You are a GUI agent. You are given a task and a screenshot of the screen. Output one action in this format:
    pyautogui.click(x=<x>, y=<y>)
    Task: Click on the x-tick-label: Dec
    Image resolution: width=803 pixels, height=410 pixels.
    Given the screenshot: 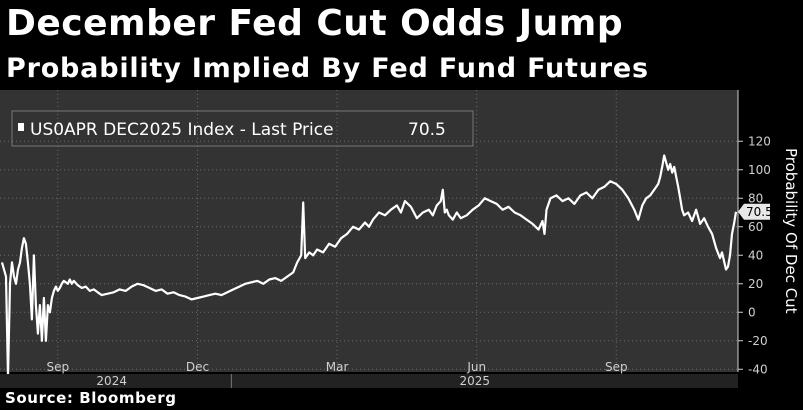 What is the action you would take?
    pyautogui.click(x=197, y=367)
    